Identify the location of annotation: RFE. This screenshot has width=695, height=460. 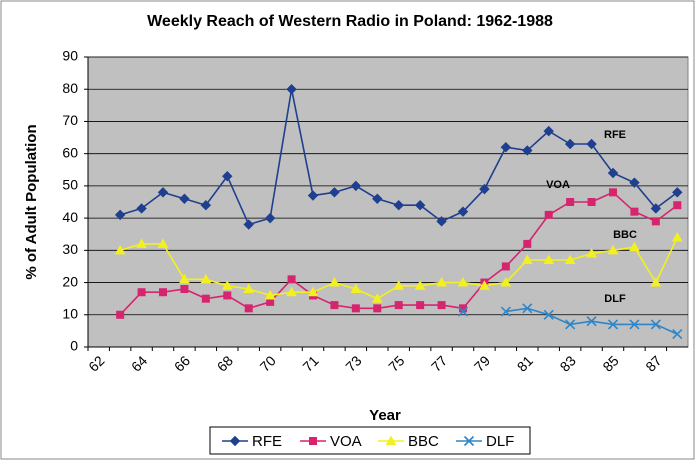
(615, 135).